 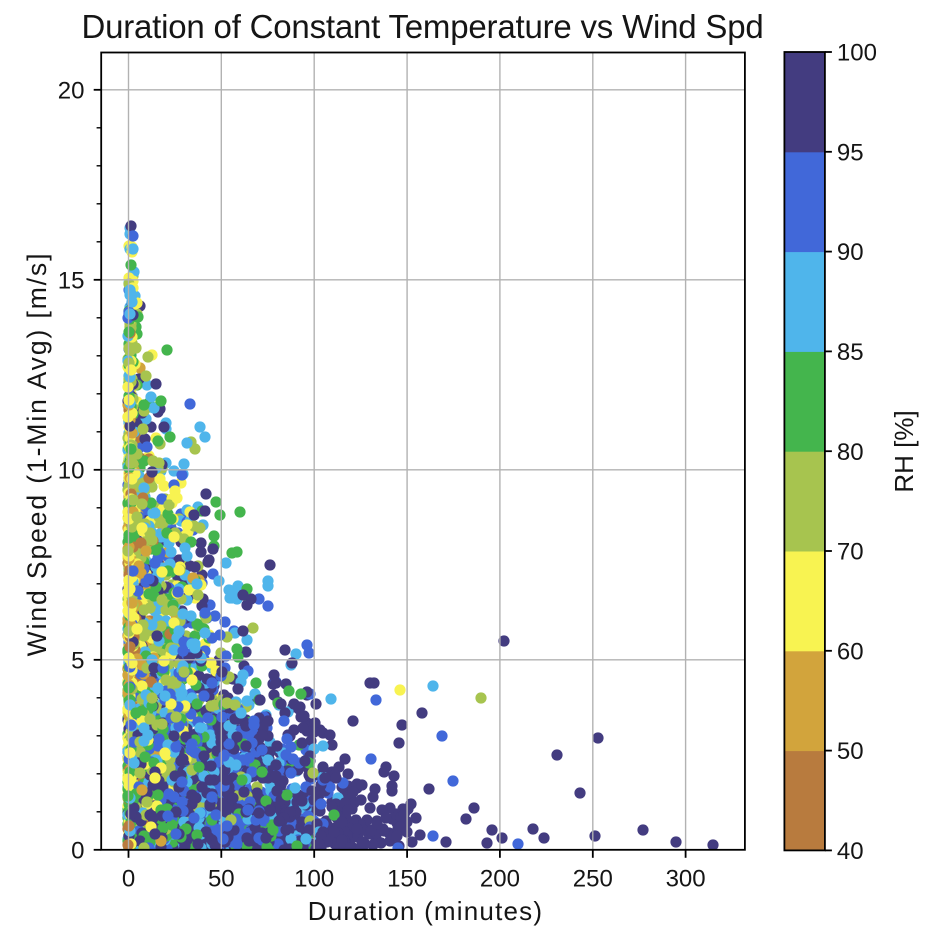 What do you see at coordinates (593, 879) in the screenshot?
I see `svg-text: 250` at bounding box center [593, 879].